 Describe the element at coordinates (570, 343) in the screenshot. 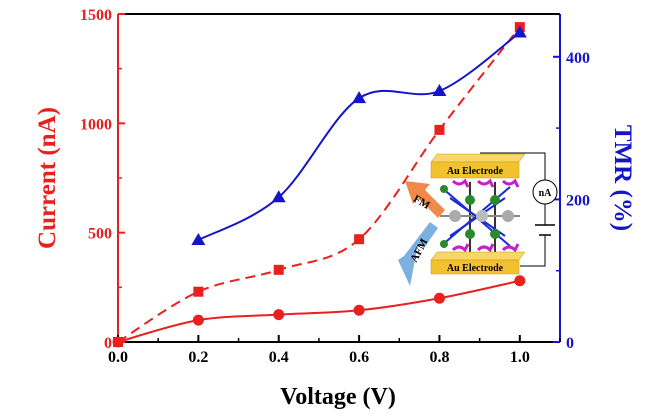

I see `y-right-tick-label: 0` at that location.